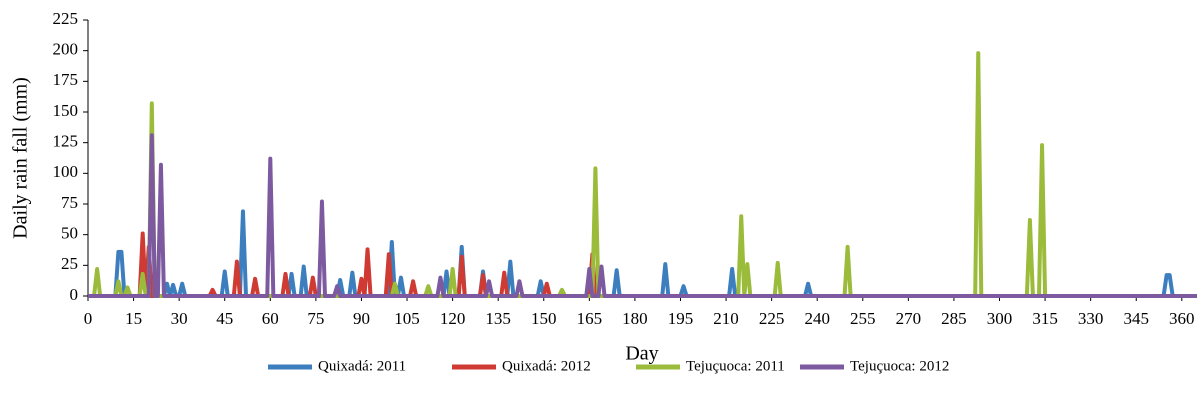  Describe the element at coordinates (66, 49) in the screenshot. I see `y-tick-label: 200` at that location.